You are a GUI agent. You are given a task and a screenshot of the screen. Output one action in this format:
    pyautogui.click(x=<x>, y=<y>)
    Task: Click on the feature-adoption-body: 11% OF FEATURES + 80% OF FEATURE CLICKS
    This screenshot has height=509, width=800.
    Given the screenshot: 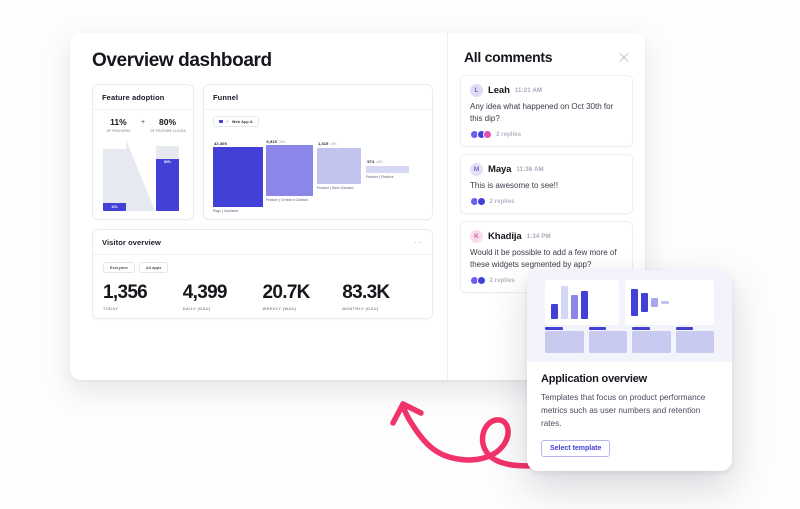 What is the action you would take?
    pyautogui.click(x=143, y=164)
    